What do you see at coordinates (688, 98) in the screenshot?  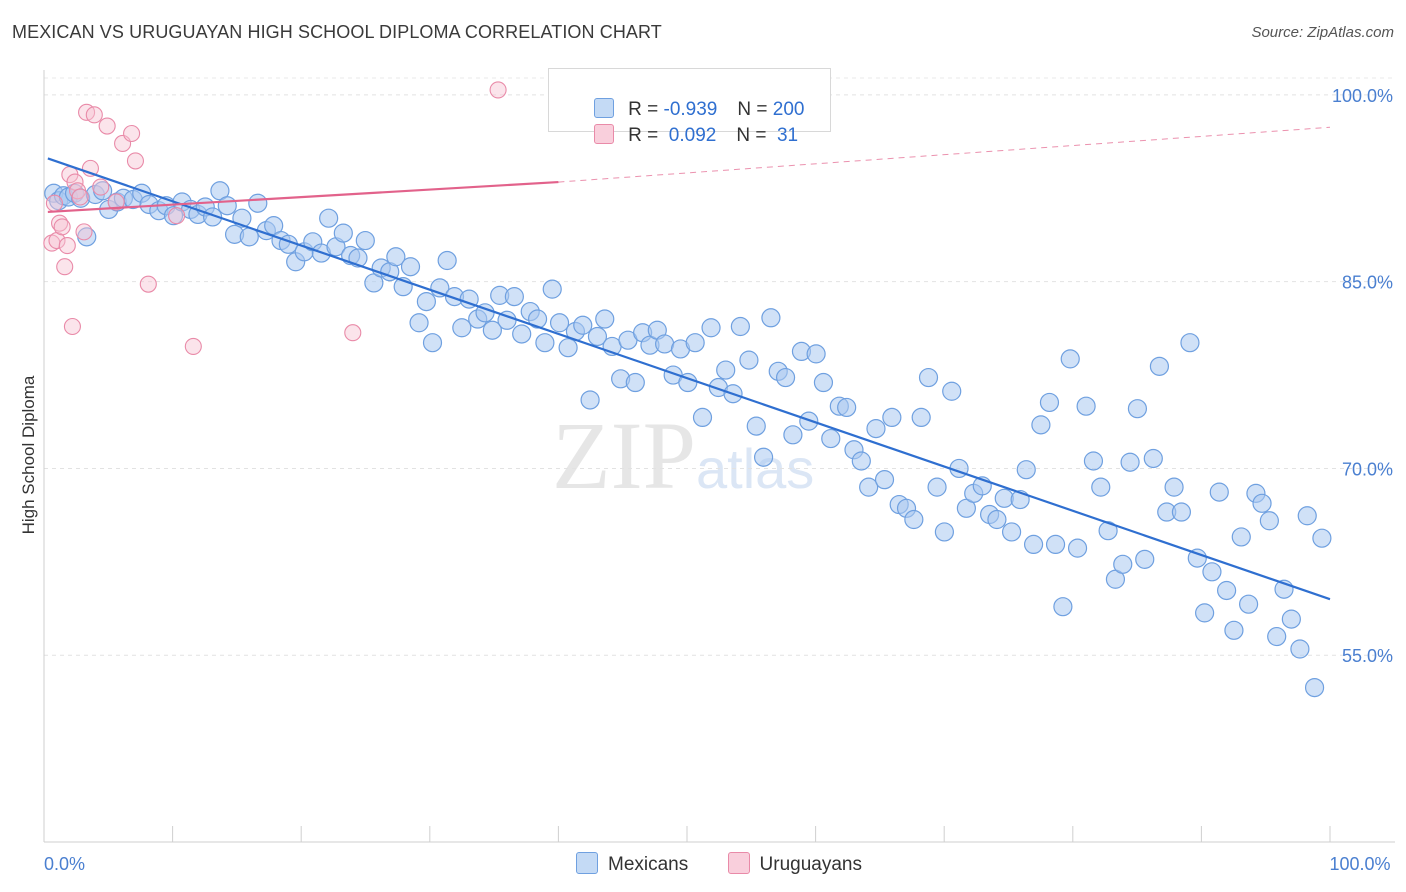 I see `legend-row-mexicans: R = -0.939 N = 200` at bounding box center [688, 98].